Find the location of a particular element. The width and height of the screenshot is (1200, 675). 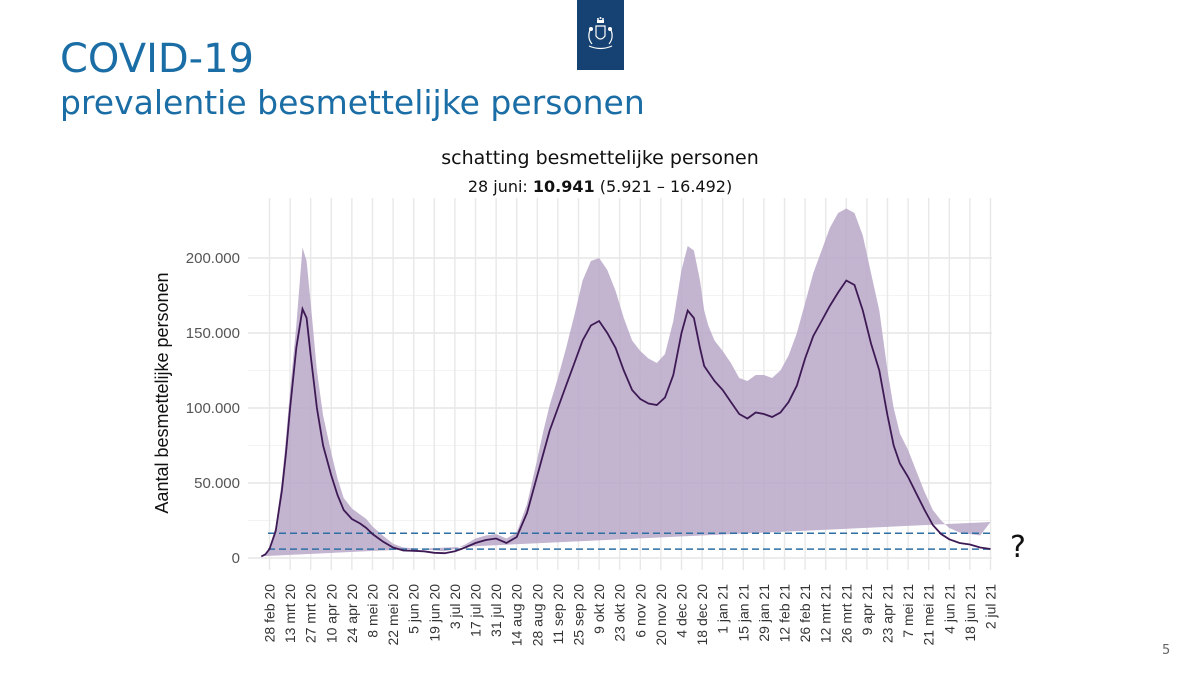

x-tick-label: 8 mei 20 is located at coordinates (373, 611).